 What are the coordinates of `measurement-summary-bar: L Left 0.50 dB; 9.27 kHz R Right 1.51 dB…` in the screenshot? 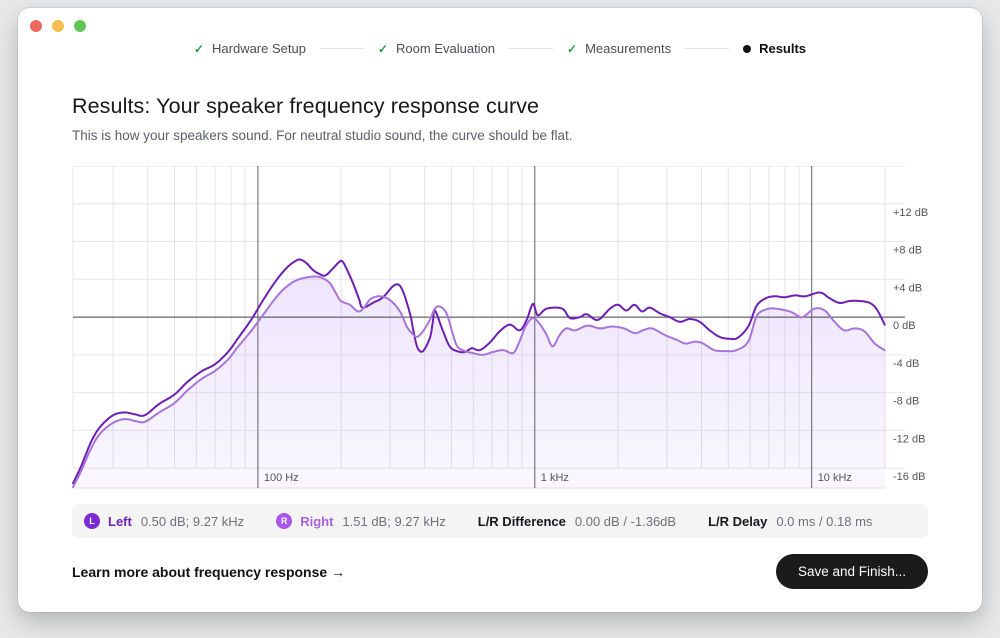 It's located at (500, 521).